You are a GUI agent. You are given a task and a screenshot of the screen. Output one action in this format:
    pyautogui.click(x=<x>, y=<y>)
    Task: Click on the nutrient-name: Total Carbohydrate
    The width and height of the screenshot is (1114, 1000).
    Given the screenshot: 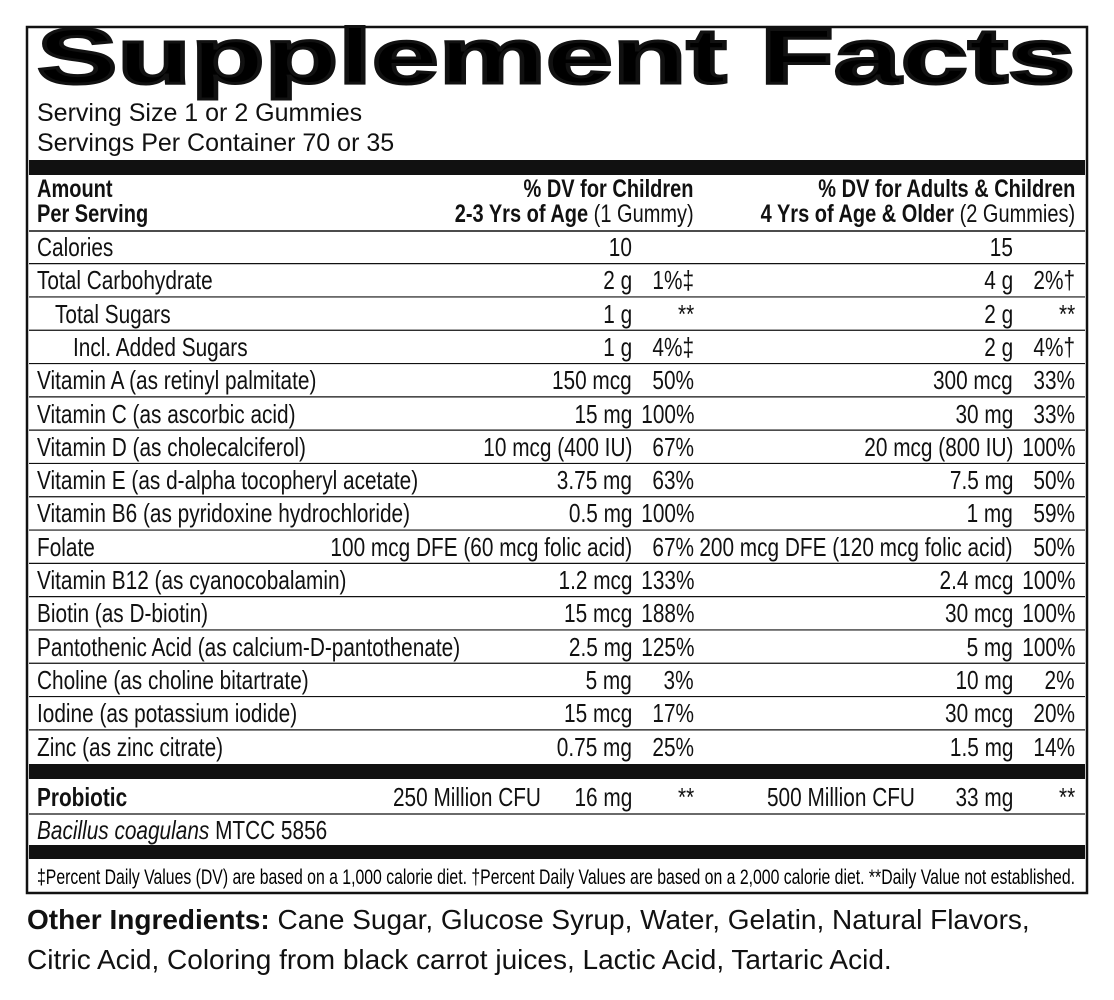 What is the action you would take?
    pyautogui.click(x=125, y=280)
    